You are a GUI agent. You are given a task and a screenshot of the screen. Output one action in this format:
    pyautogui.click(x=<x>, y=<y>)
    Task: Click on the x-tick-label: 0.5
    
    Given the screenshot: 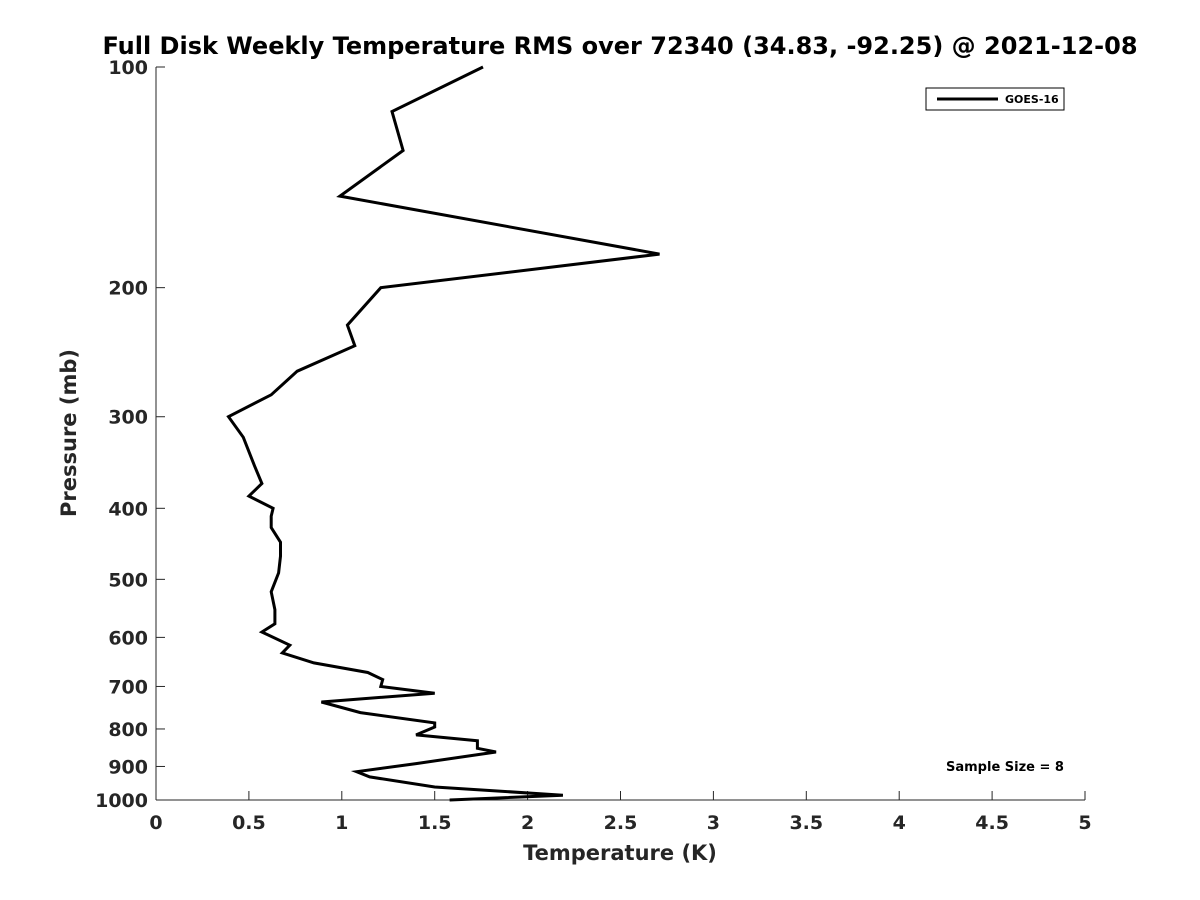 What is the action you would take?
    pyautogui.click(x=249, y=823)
    